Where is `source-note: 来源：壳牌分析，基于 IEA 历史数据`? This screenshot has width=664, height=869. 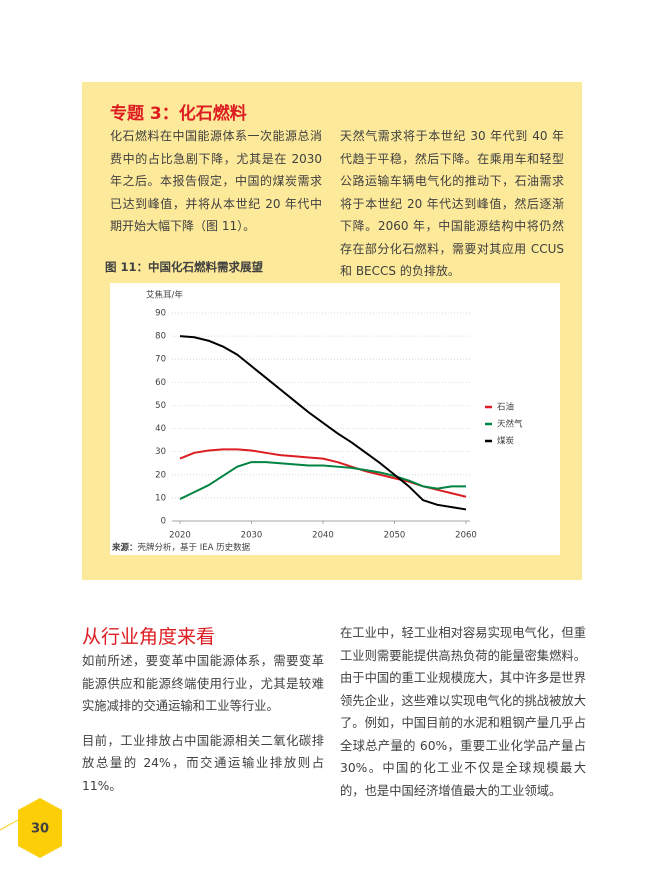
source-note: 来源：壳牌分析，基于 IEA 历史数据 is located at coordinates (181, 547).